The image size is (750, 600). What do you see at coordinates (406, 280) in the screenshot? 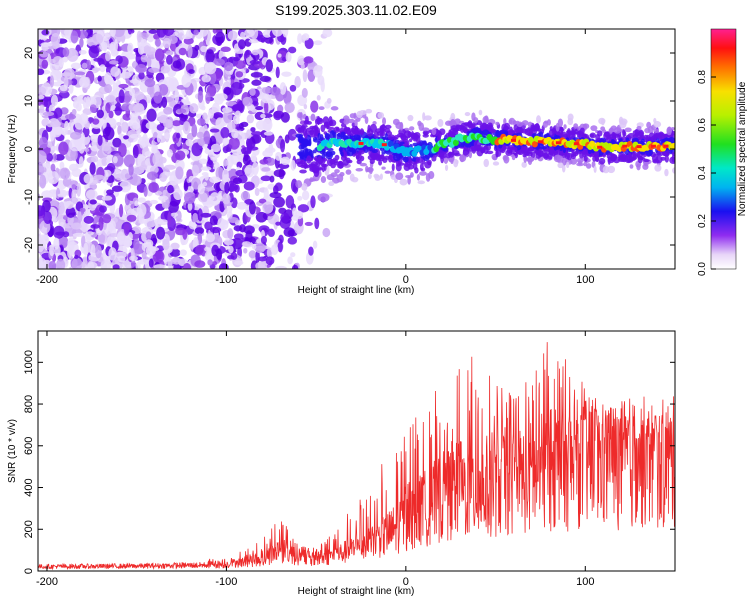
I see `spectrogram-x-tick-label: 0` at bounding box center [406, 280].